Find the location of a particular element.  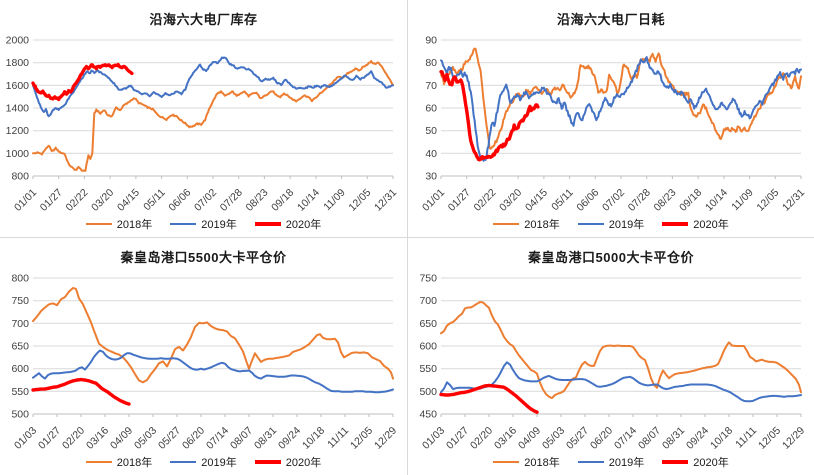

svg-text: 80 is located at coordinates (431, 63).